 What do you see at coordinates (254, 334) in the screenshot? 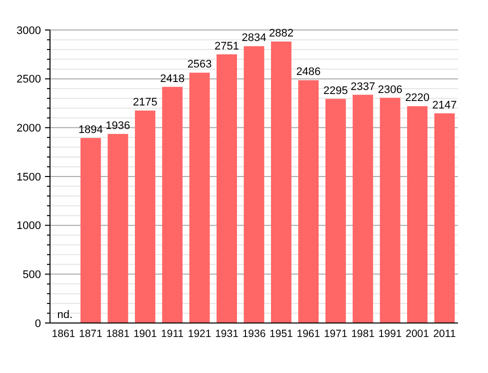
I see `x-tick-label: 1936` at bounding box center [254, 334].